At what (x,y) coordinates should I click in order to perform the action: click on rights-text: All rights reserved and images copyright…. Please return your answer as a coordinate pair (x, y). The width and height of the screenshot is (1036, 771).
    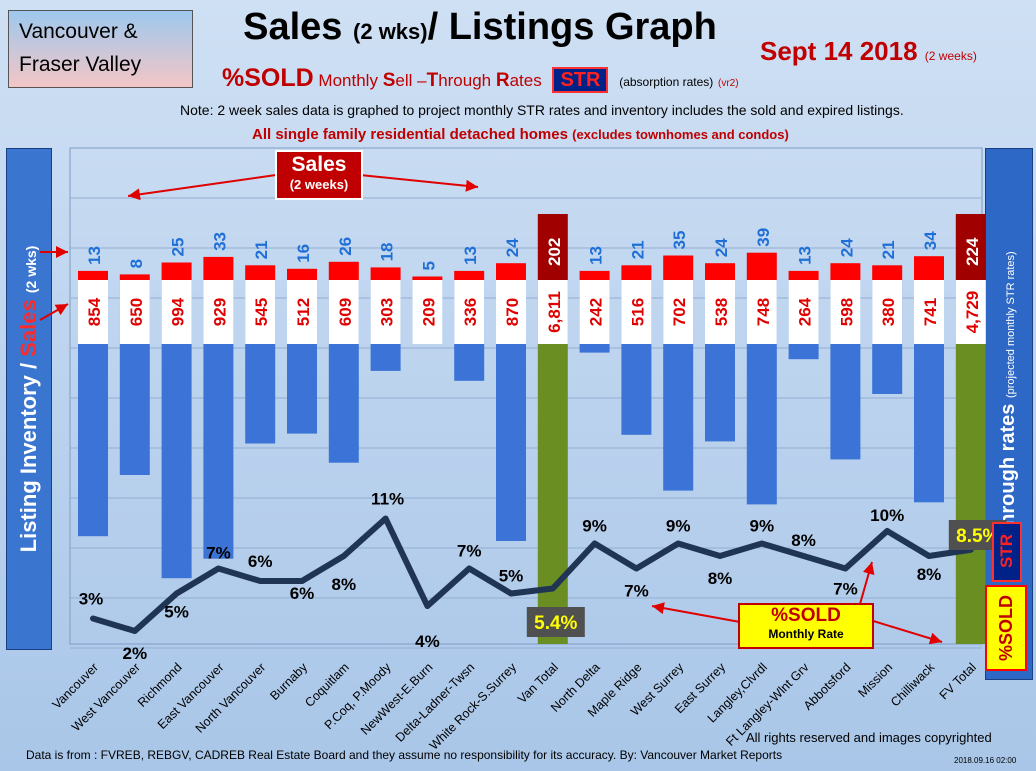
    Looking at the image, I should click on (869, 737).